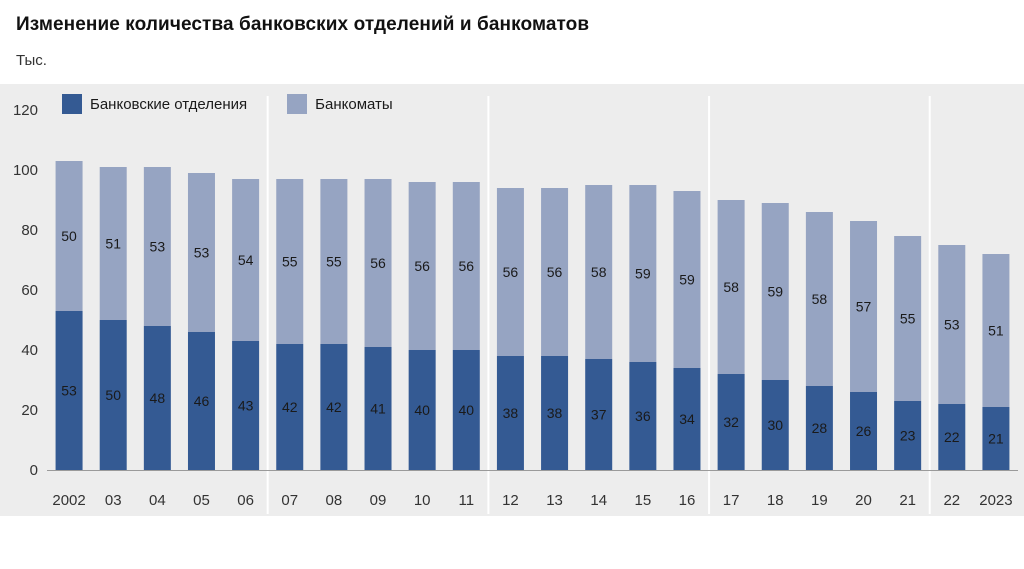  What do you see at coordinates (68, 500) in the screenshot?
I see `x-tick-label: 2002` at bounding box center [68, 500].